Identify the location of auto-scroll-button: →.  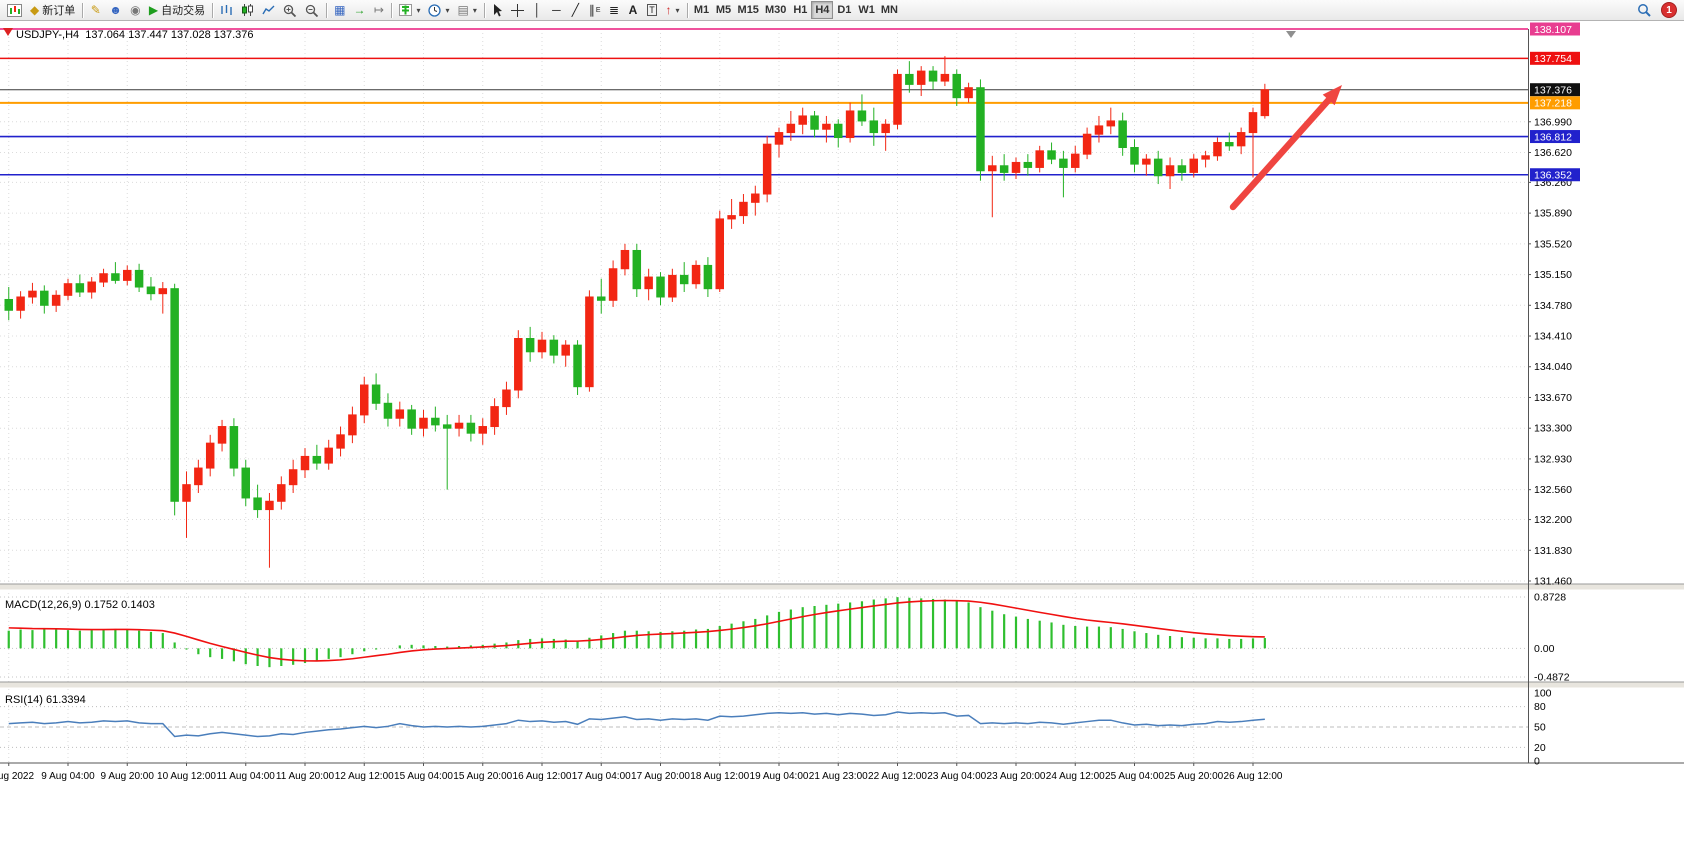
(359, 10).